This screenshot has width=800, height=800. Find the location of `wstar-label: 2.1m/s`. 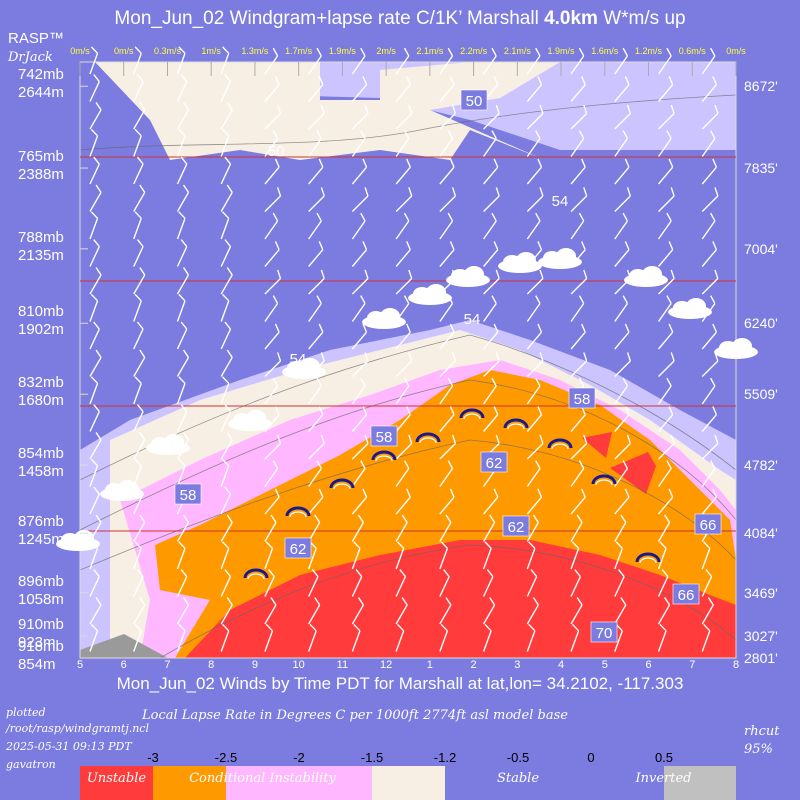

wstar-label: 2.1m/s is located at coordinates (517, 51).